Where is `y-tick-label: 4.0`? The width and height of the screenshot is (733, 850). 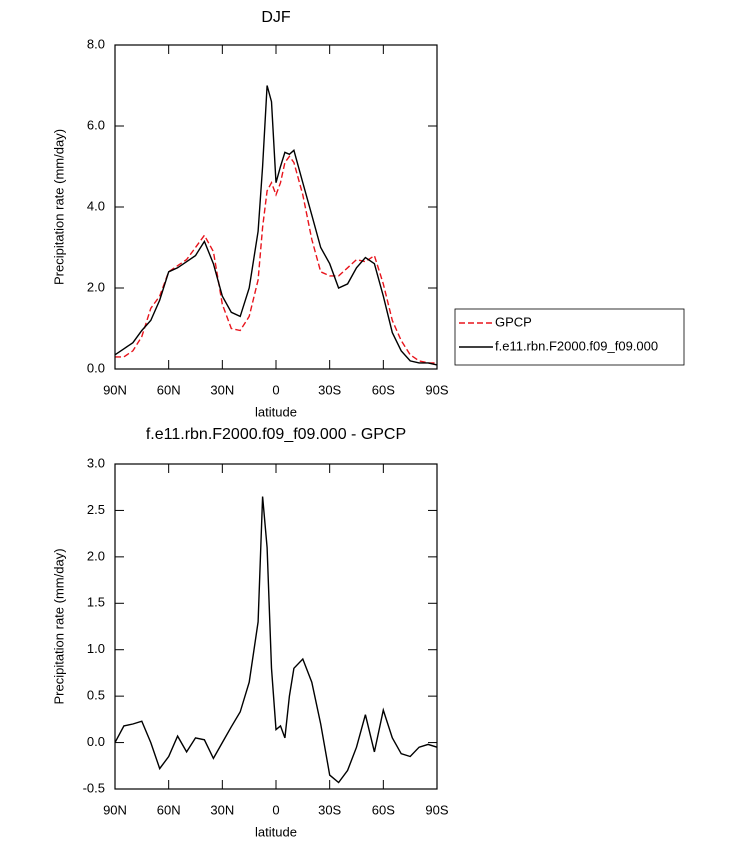 y-tick-label: 4.0 is located at coordinates (96, 205).